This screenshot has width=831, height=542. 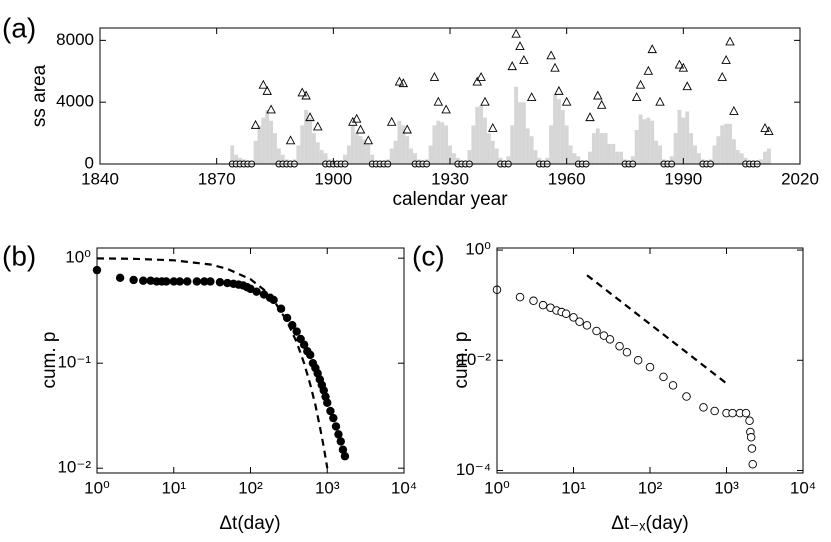 I want to click on x-tick-label: 10², so click(x=650, y=487).